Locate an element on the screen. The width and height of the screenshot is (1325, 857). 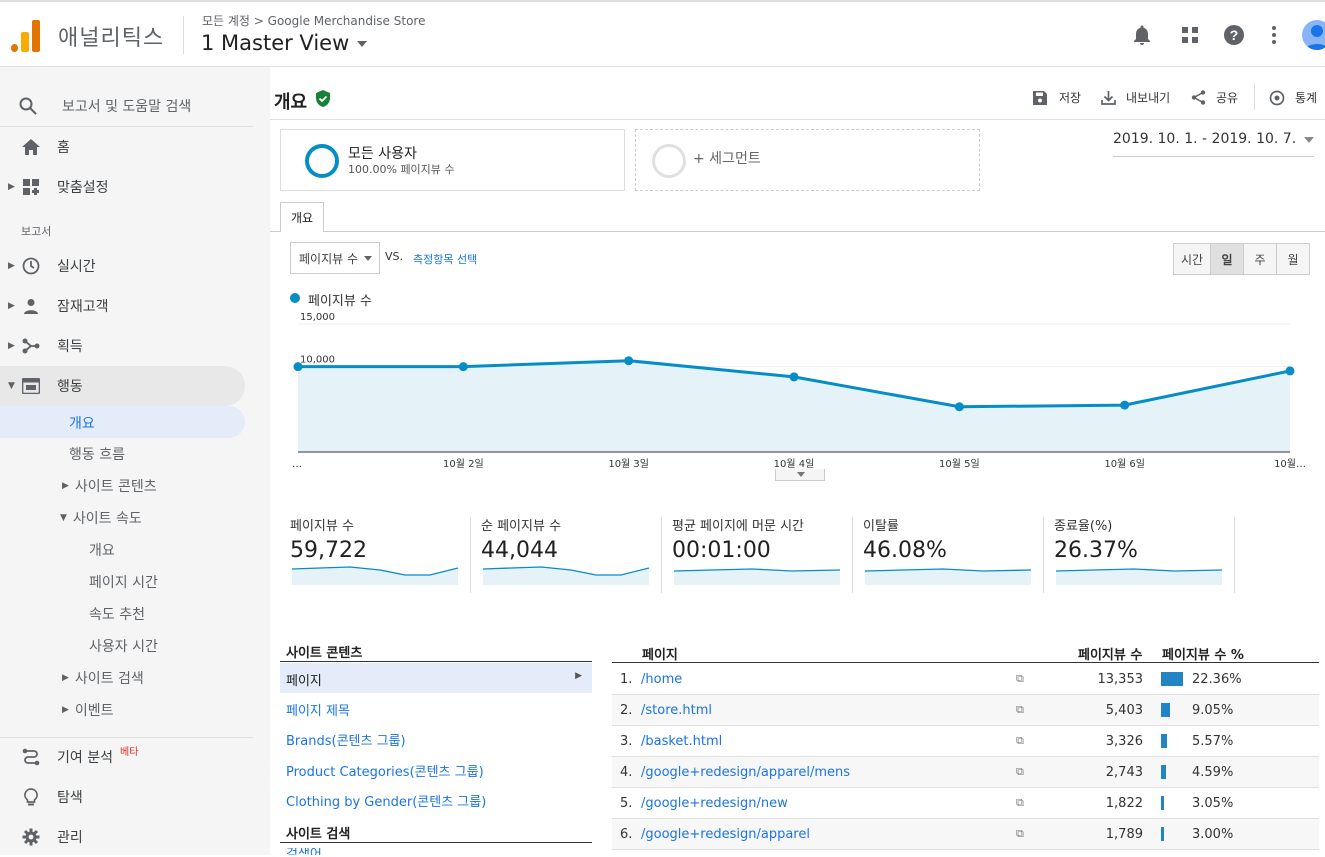
save-button: 저장 is located at coordinates (1057, 97).